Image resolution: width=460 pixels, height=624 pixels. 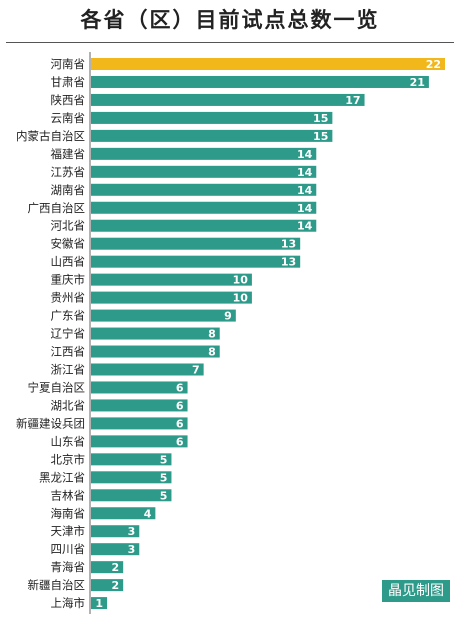 What do you see at coordinates (57, 208) in the screenshot?
I see `category-label: 广西自治区` at bounding box center [57, 208].